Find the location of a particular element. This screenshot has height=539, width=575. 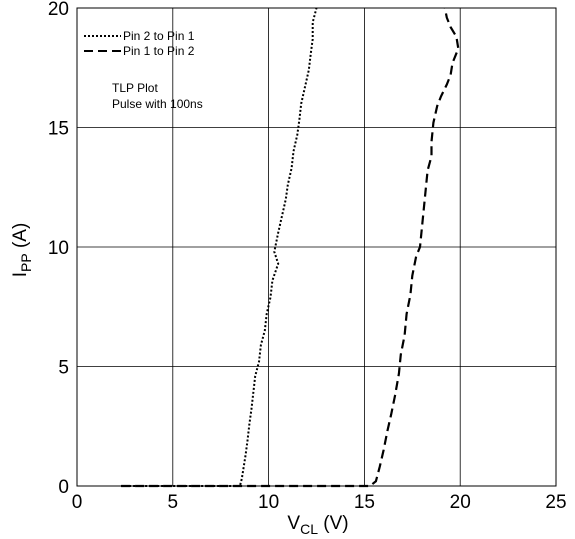

y-tick-labels: 0 5 10 15 20 is located at coordinates (58, 249).